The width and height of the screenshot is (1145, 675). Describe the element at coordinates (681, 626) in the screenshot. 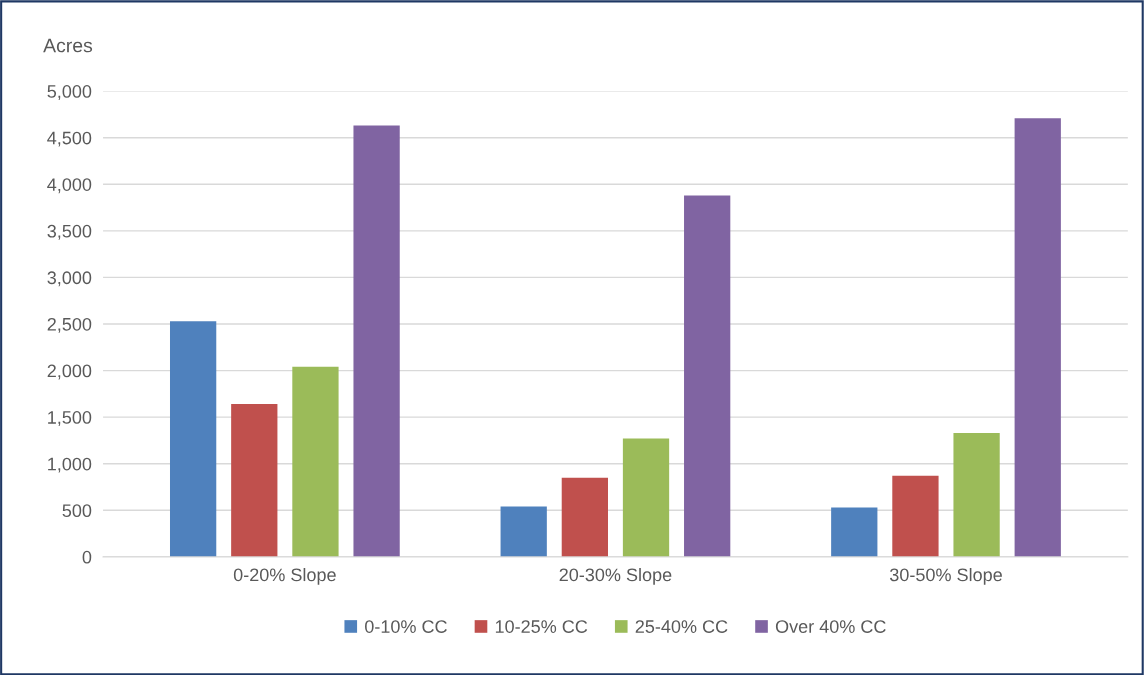

I see `legend-label: 25-40% CC` at that location.